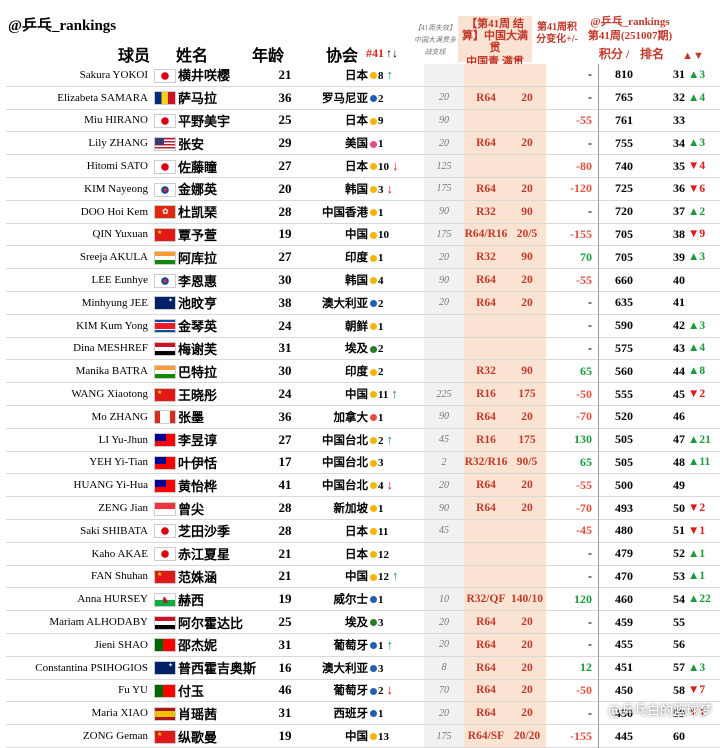 The width and height of the screenshot is (720, 748). What do you see at coordinates (584, 393) in the screenshot?
I see `points-change: -50` at bounding box center [584, 393].